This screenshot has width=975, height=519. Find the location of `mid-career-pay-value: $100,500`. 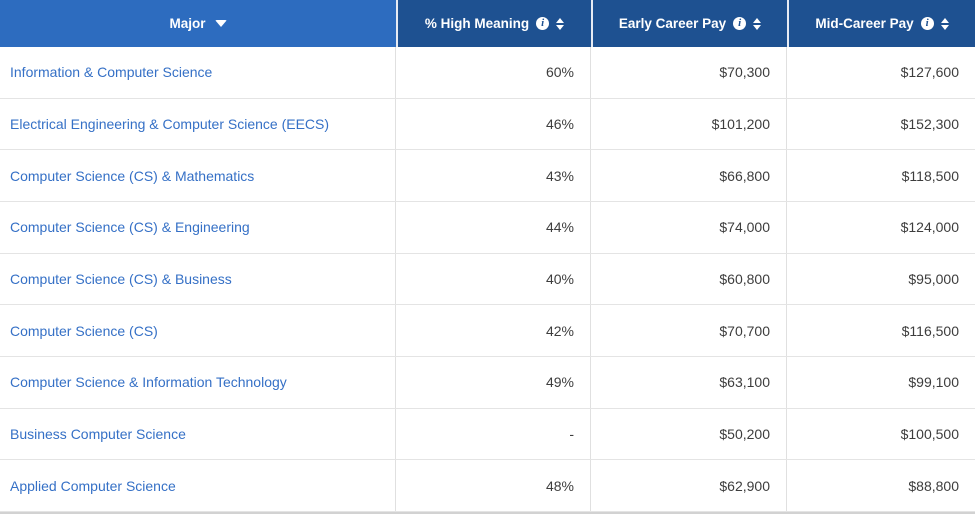

mid-career-pay-value: $100,500 is located at coordinates (929, 433).